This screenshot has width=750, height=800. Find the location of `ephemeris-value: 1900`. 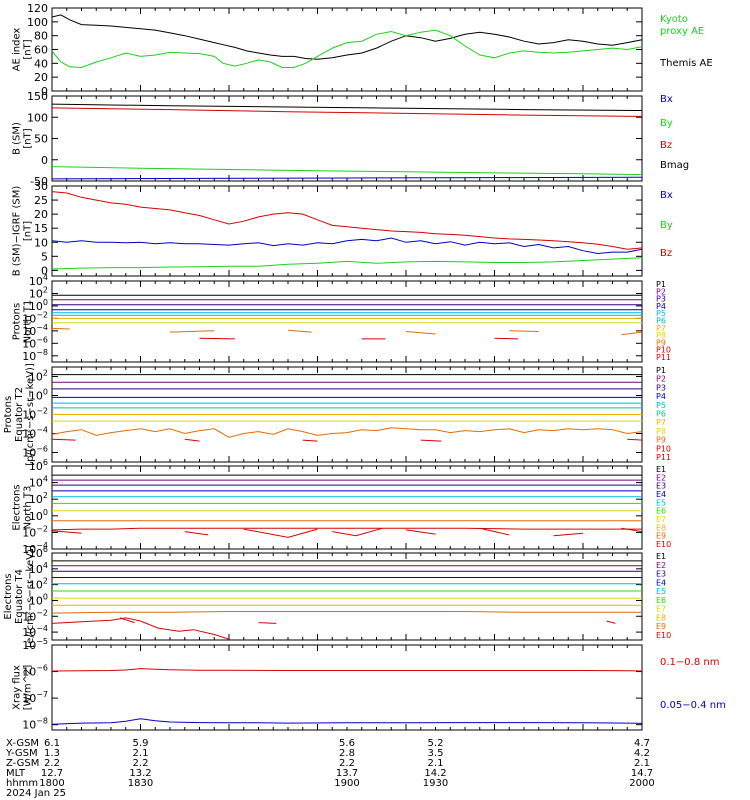

ephemeris-value: 1900 is located at coordinates (346, 783).